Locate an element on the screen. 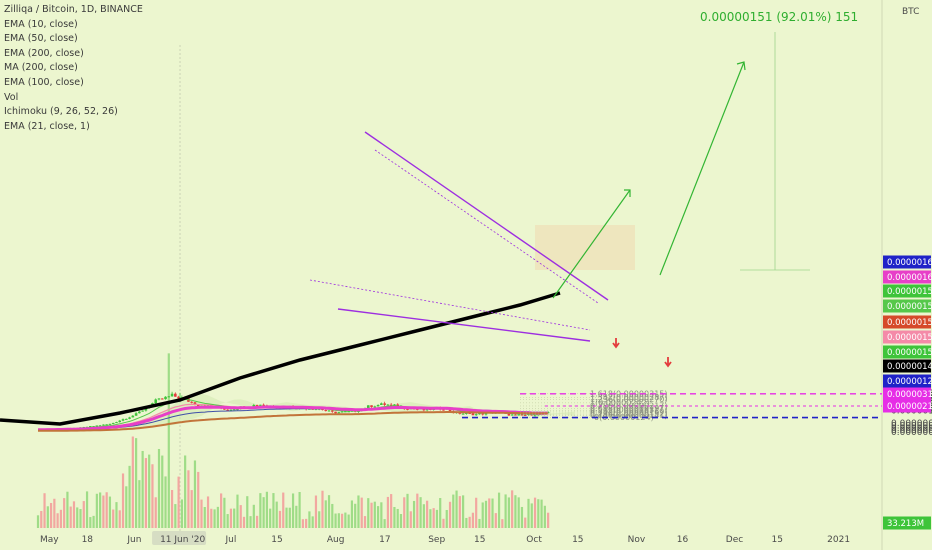 The image size is (932, 550). price-tag-label: 0.00000164 is located at coordinates (909, 278).